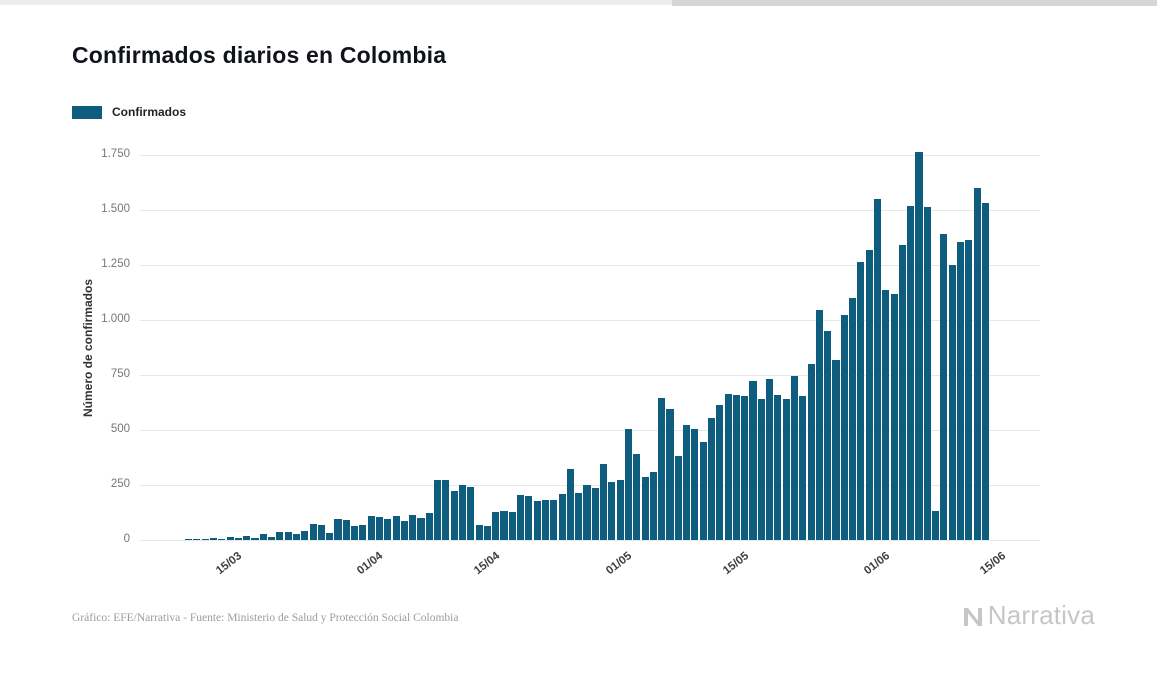 The width and height of the screenshot is (1157, 674). Describe the element at coordinates (129, 112) in the screenshot. I see `legend: Confirmados` at that location.